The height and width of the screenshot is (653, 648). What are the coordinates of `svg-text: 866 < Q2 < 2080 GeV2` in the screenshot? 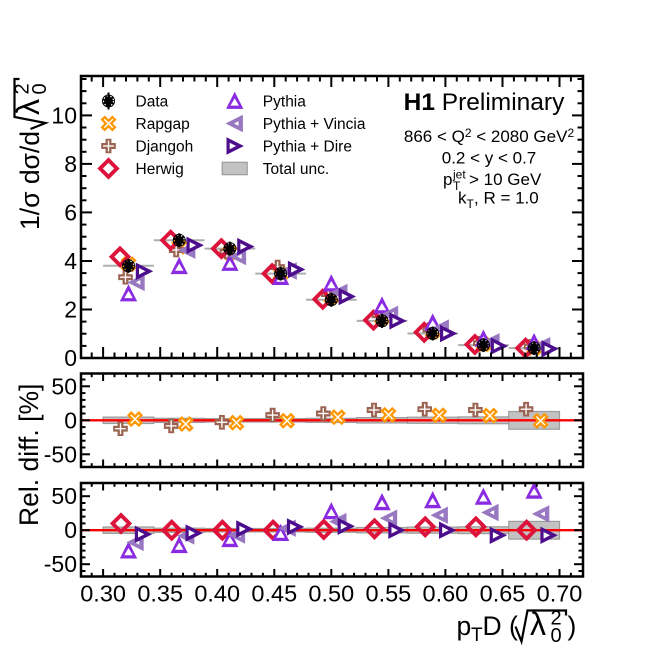 It's located at (489, 136).